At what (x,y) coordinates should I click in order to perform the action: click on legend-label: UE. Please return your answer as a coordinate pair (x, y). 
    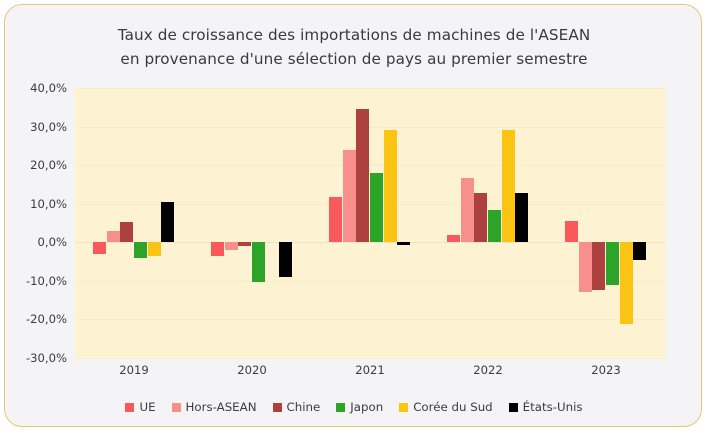
    Looking at the image, I should click on (147, 407).